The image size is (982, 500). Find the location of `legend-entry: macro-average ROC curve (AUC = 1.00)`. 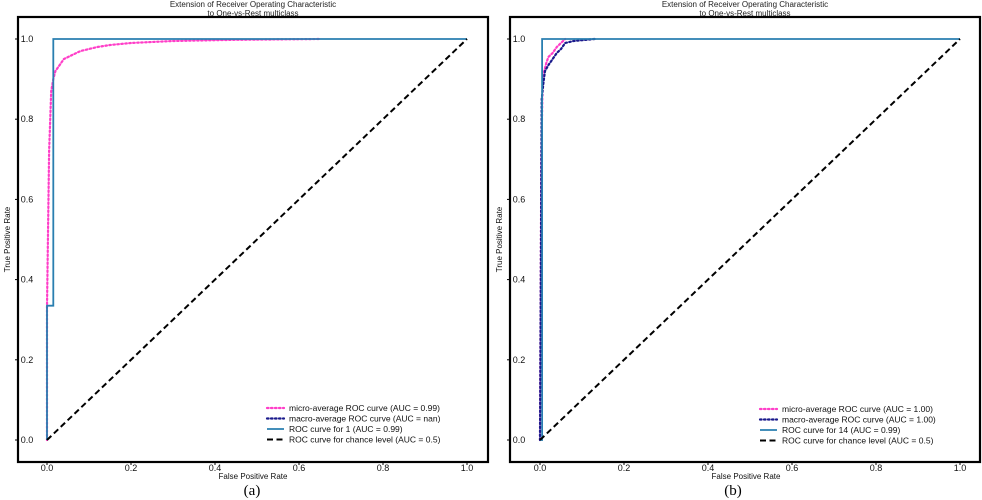

legend-entry: macro-average ROC curve (AUC = 1.00) is located at coordinates (859, 420).